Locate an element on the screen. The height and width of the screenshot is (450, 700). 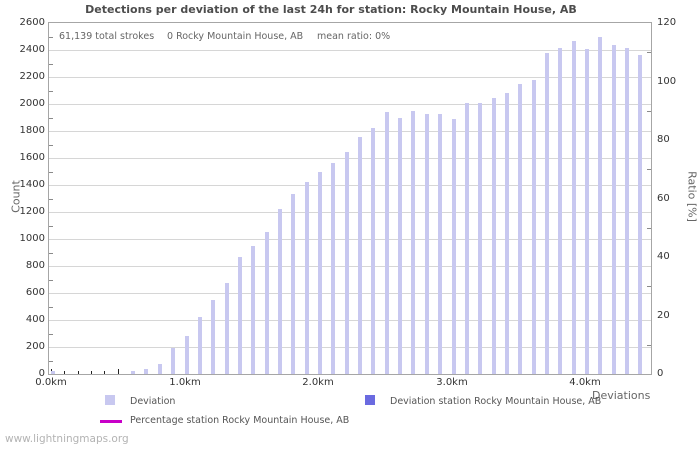
y-tick-label-left: 200 is located at coordinates (35, 346).